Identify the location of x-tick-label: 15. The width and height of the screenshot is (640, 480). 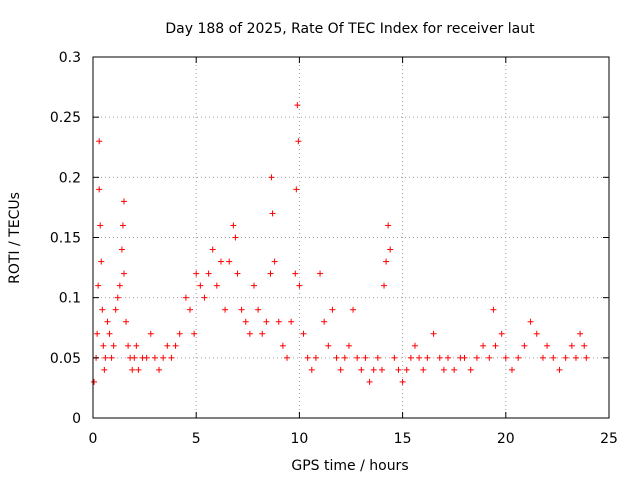
(403, 439).